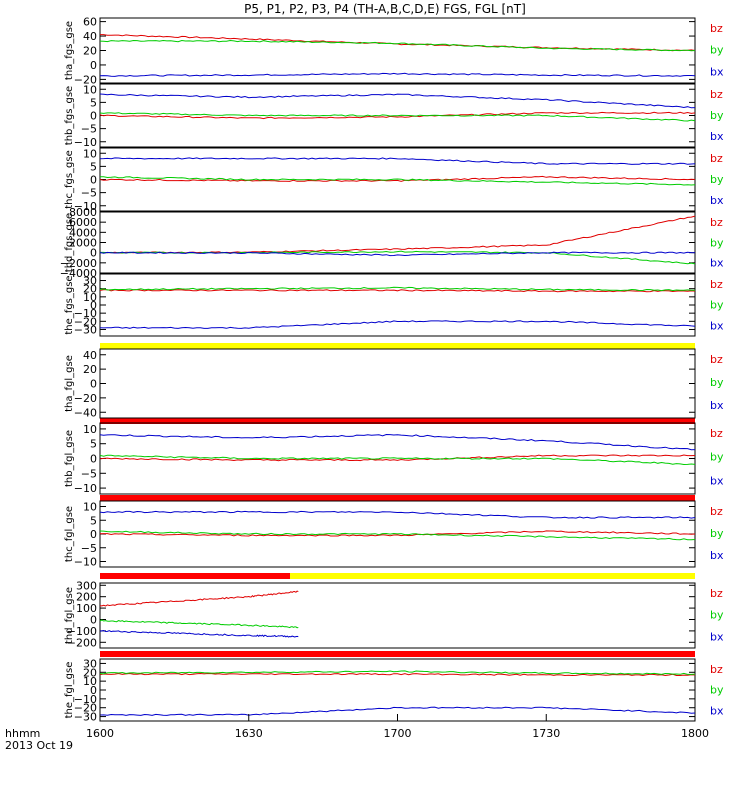 Image resolution: width=750 pixels, height=800 pixels. I want to click on y-tick-label: 100, so click(86, 608).